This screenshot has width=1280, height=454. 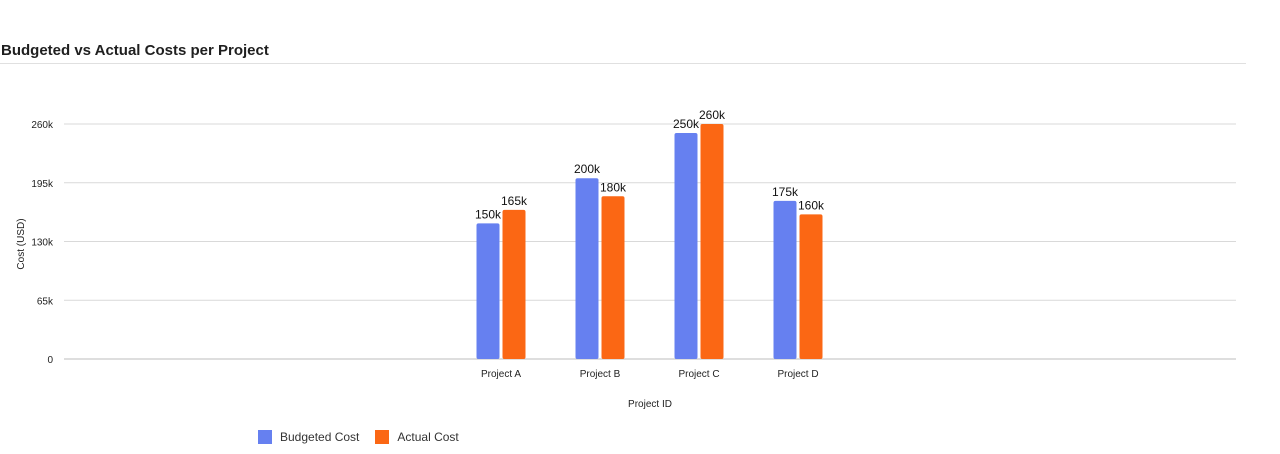 I want to click on legend-item-actual: Actual Cost, so click(x=417, y=437).